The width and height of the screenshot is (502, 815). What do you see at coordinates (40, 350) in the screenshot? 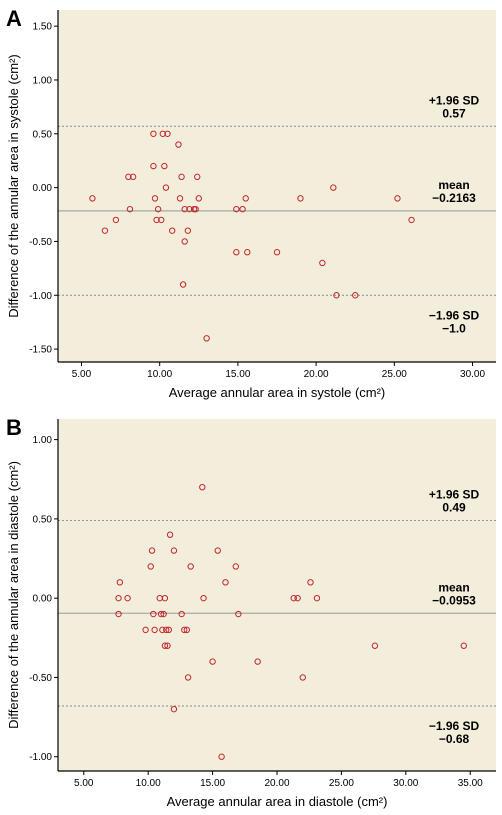
I see `panel-a-y-tick-label: -1.50` at bounding box center [40, 350].